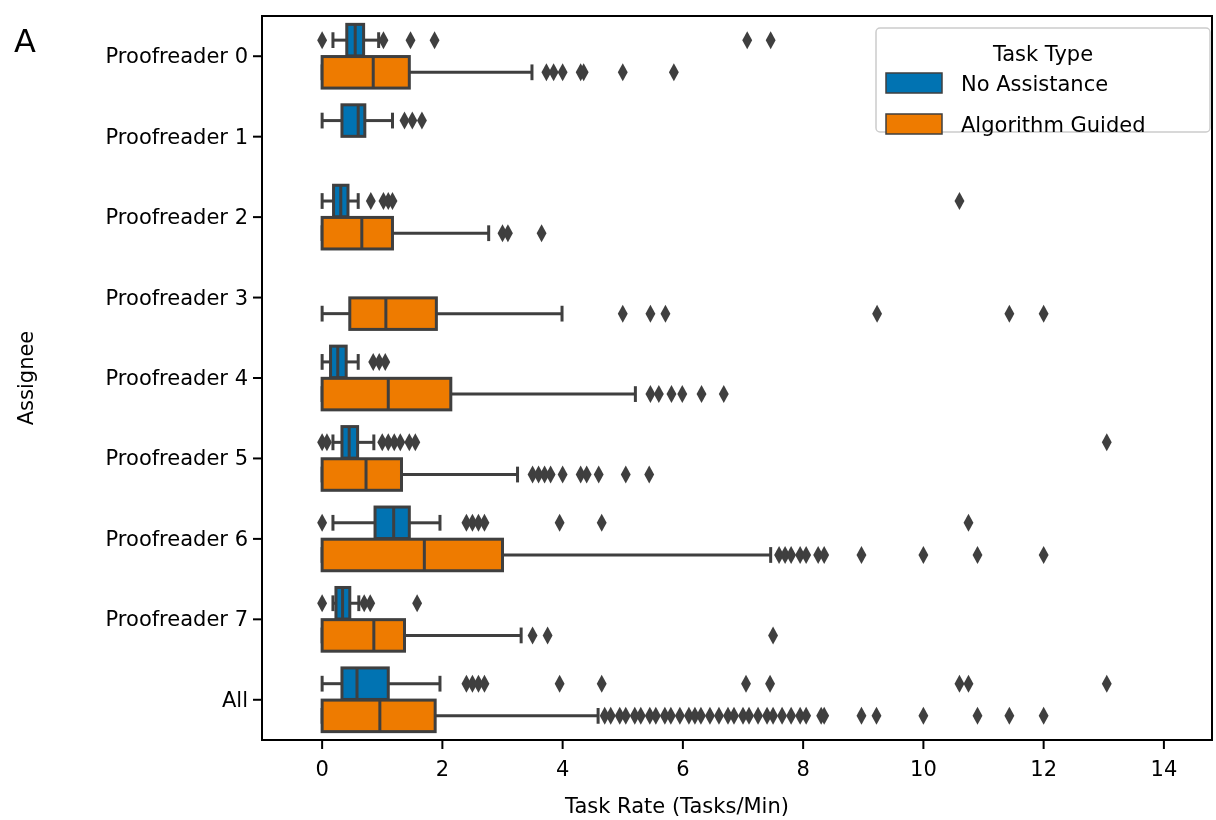  Describe the element at coordinates (1053, 125) in the screenshot. I see `legend-label: Algorithm Guided` at that location.